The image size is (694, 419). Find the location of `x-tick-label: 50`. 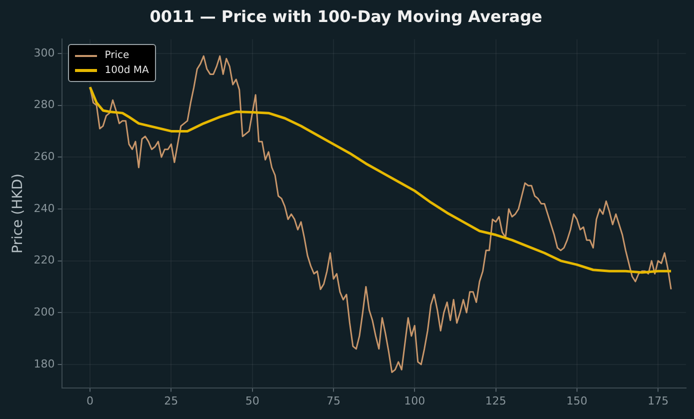

x-tick-label: 50 is located at coordinates (252, 401).